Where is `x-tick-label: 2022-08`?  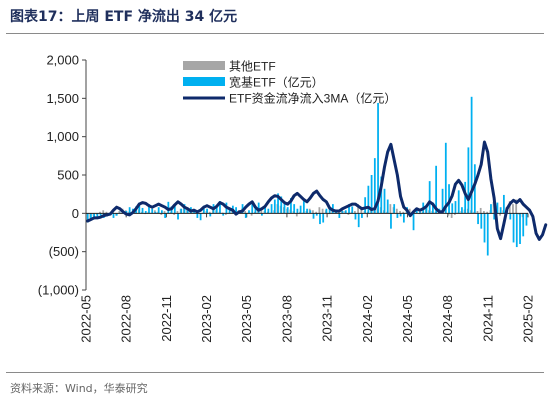 x-tick-label: 2022-08 is located at coordinates (126, 319).